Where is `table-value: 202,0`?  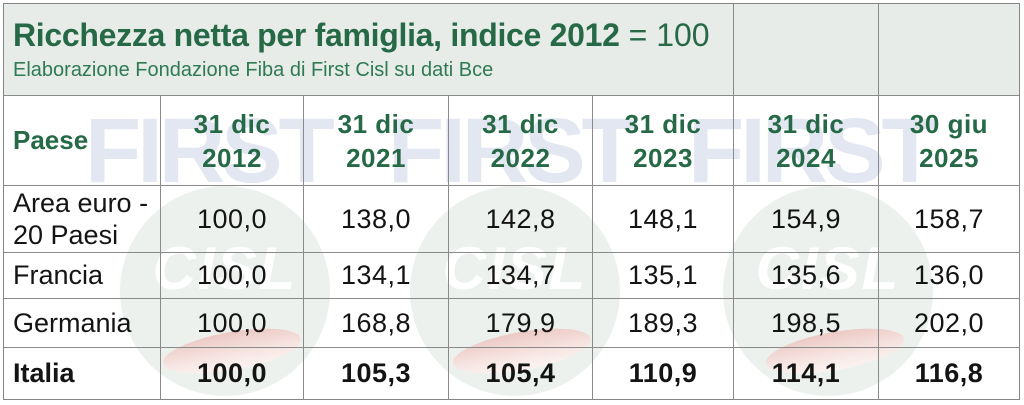
table-value: 202,0 is located at coordinates (949, 323).